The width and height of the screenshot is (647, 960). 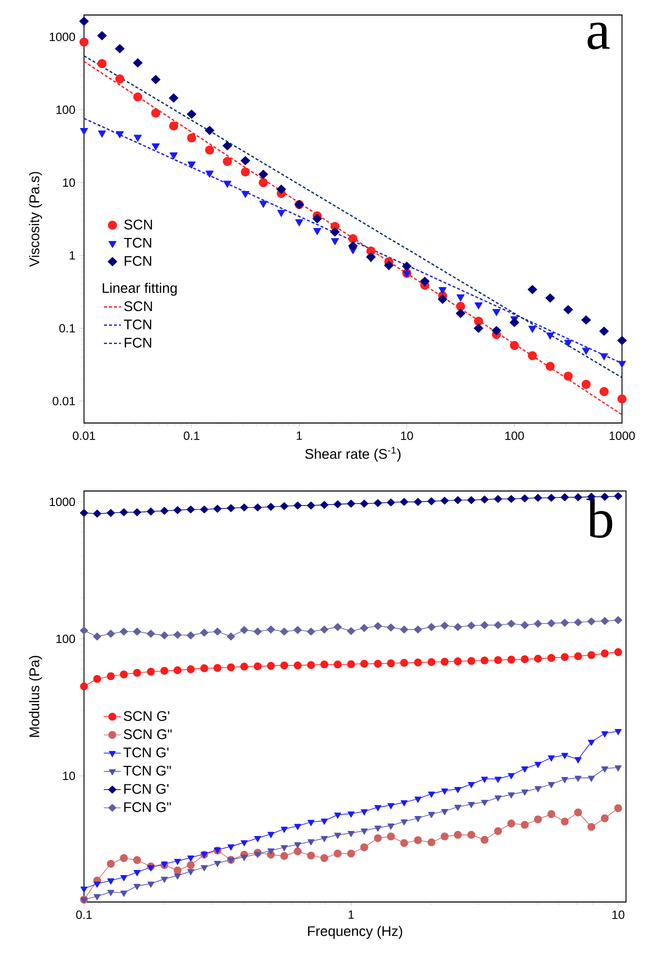 What do you see at coordinates (353, 454) in the screenshot?
I see `x-axis-title: Shear rate (S$^{-1}$)` at bounding box center [353, 454].